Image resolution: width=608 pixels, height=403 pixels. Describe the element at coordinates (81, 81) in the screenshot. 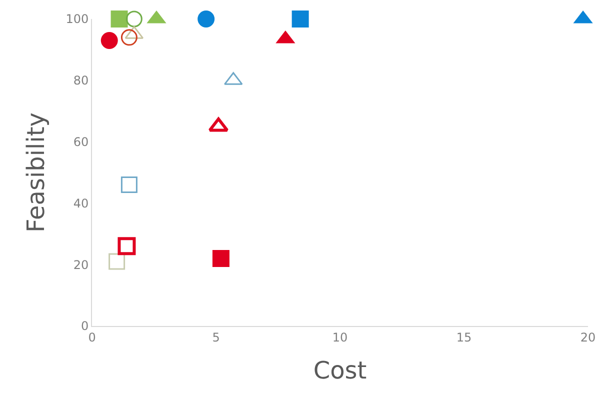

I see `y-tick-label: 80` at that location.